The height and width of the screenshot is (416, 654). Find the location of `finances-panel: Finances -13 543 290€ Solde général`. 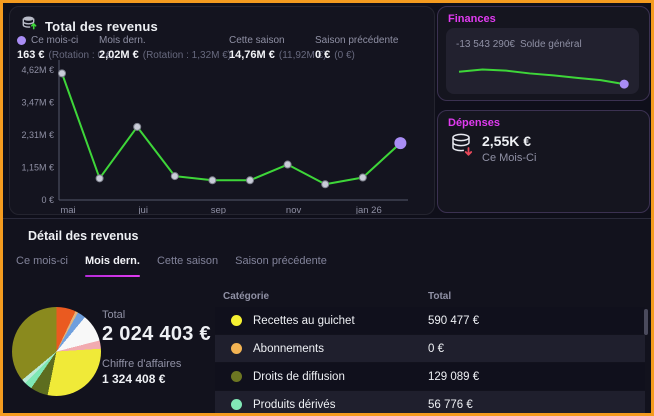

finances-panel: Finances -13 543 290€ Solde général is located at coordinates (543, 53).